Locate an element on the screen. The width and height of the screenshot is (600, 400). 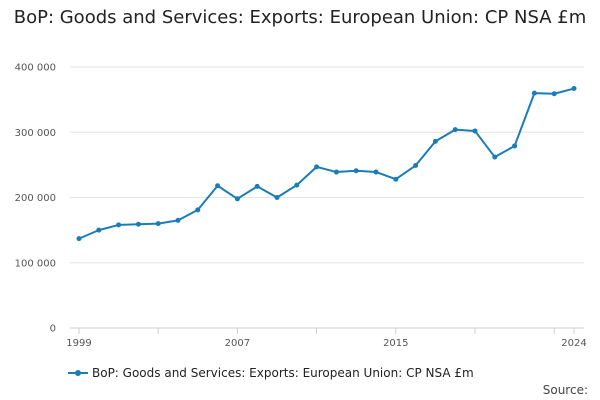
x-tick-label: 1999 is located at coordinates (78, 343).